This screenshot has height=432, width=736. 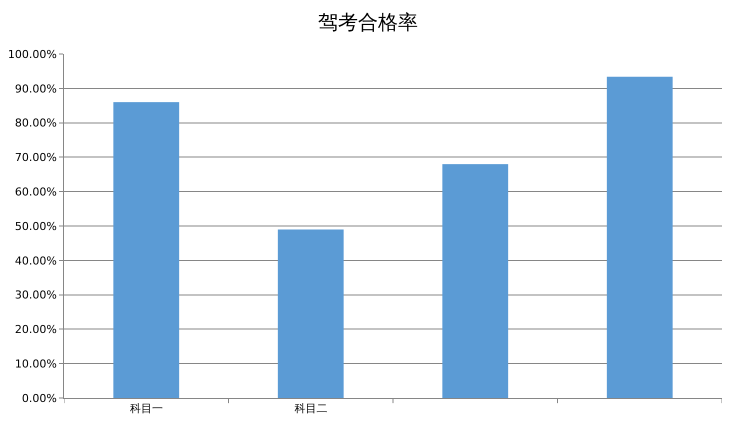 I want to click on y-tick-label: 30.00%, so click(x=35, y=295).